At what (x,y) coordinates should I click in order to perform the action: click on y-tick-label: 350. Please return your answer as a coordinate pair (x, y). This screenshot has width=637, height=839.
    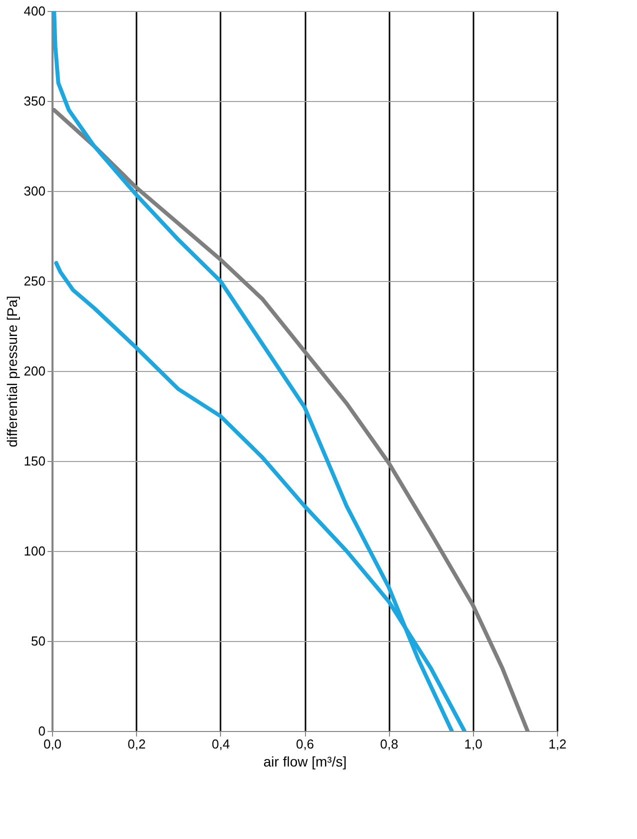
    Looking at the image, I should click on (35, 101).